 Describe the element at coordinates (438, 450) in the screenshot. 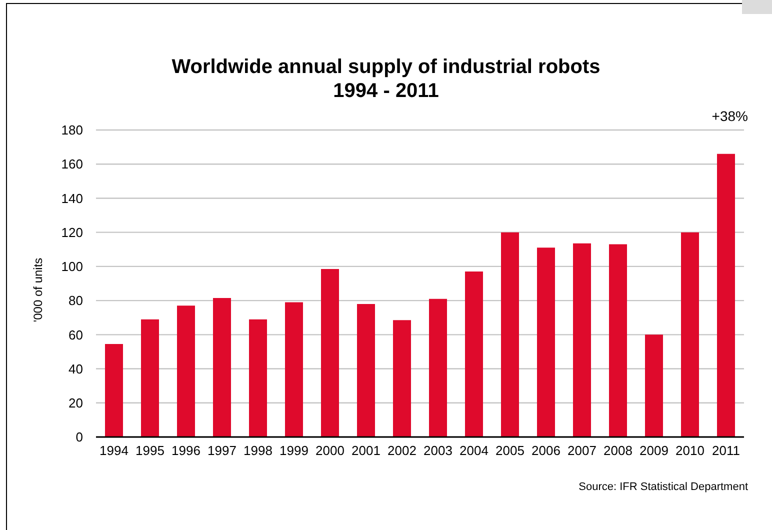

I see `x-tick-label: 2003` at that location.